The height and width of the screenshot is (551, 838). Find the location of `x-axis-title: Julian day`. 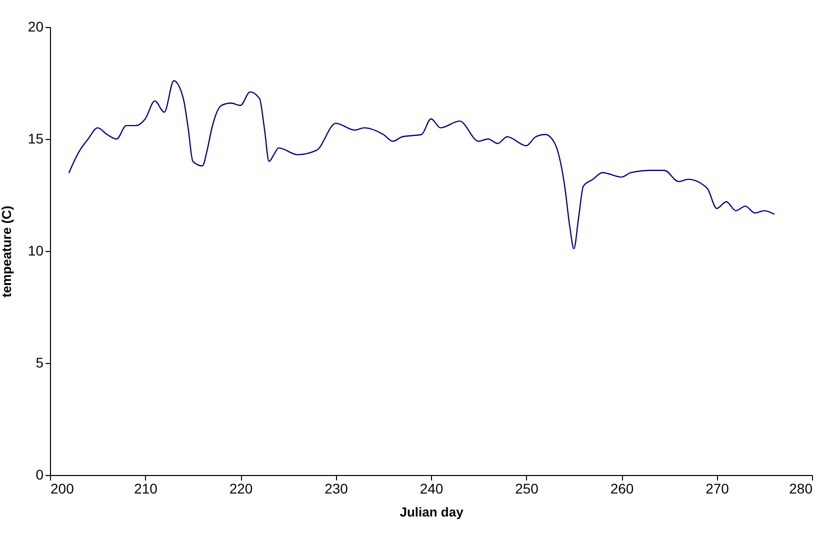

x-axis-title: Julian day is located at coordinates (432, 512).